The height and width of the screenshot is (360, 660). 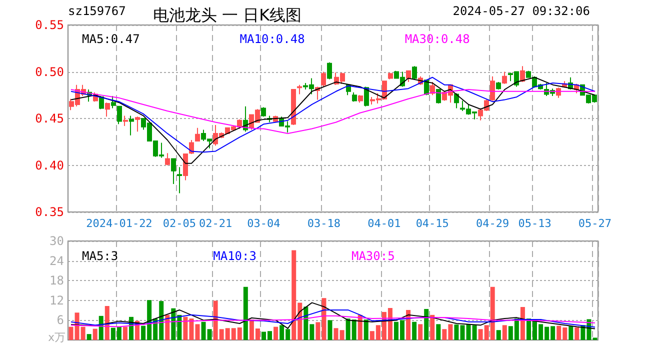 What do you see at coordinates (373, 256) in the screenshot?
I see `text: MA30:5` at bounding box center [373, 256].